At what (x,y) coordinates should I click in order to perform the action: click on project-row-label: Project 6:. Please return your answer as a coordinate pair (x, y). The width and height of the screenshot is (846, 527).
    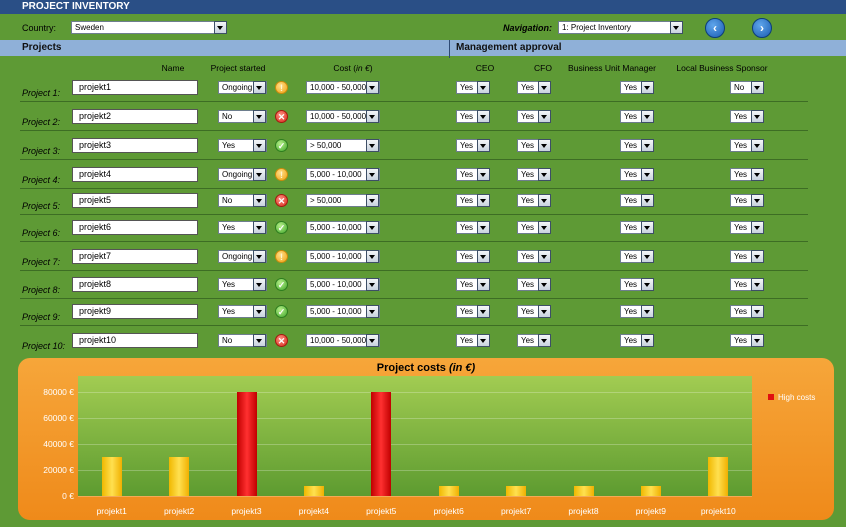
    Looking at the image, I should click on (41, 233).